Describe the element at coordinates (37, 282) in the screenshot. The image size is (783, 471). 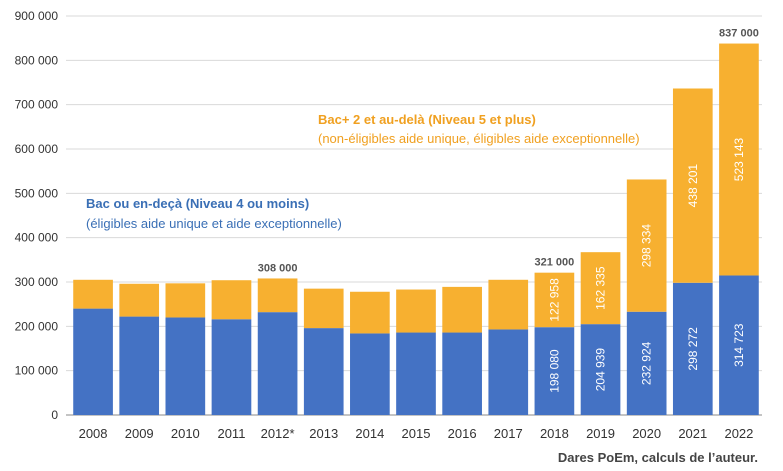
I see `y-tick-label: 300 000` at that location.